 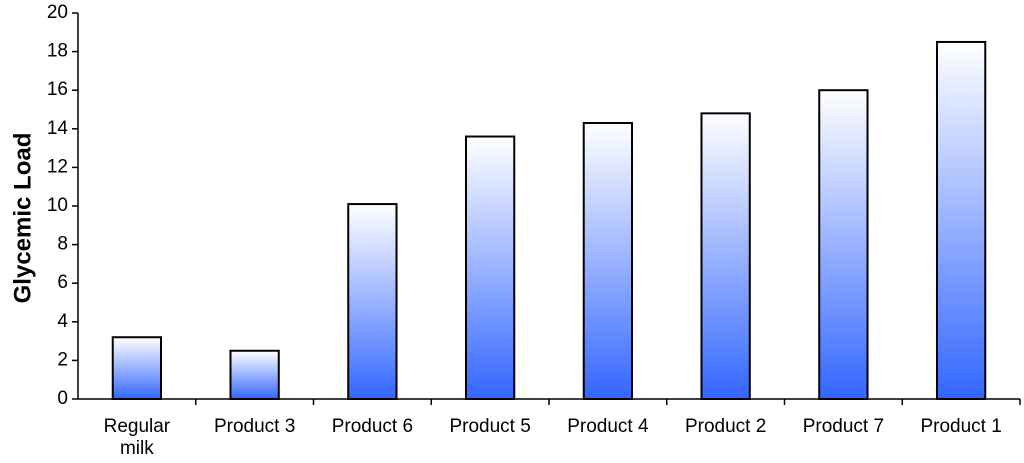 What do you see at coordinates (62, 398) in the screenshot?
I see `y-tick-label: 0` at bounding box center [62, 398].